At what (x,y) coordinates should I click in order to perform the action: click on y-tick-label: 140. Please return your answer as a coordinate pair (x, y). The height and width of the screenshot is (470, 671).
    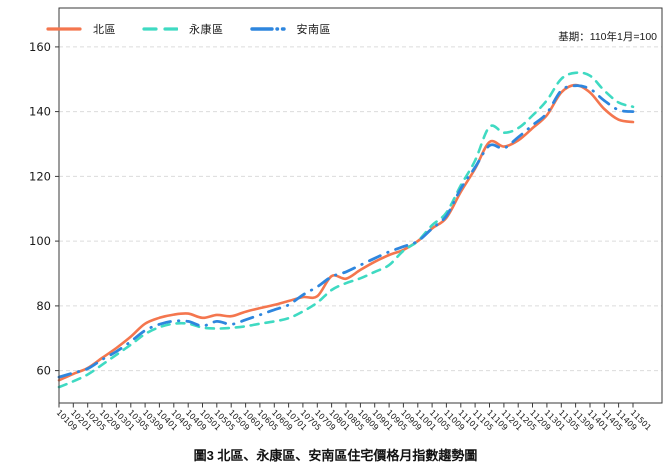
    Looking at the image, I should click on (40, 112).